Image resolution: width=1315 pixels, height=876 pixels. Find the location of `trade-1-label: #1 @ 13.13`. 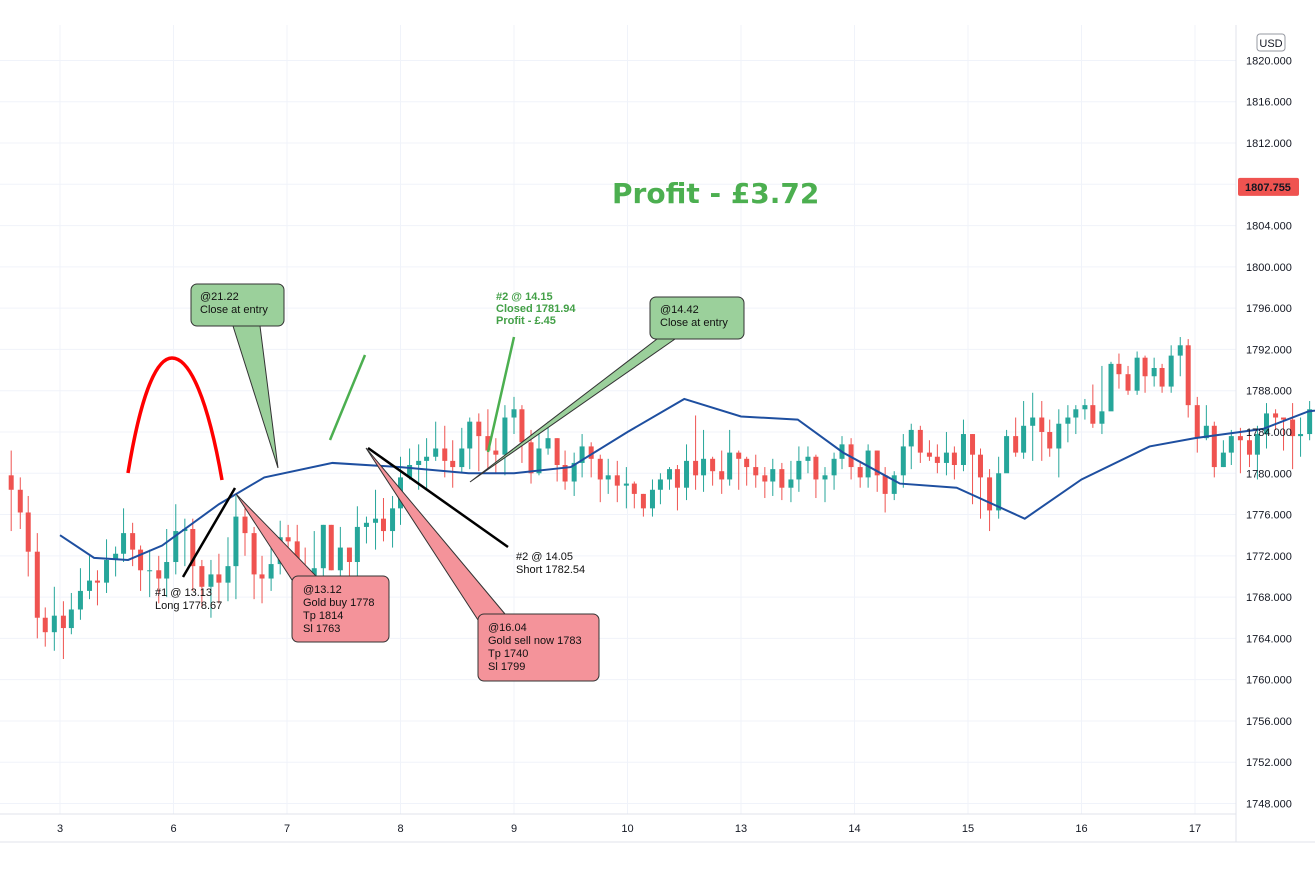

trade-1-label: #1 @ 13.13 is located at coordinates (183, 593).